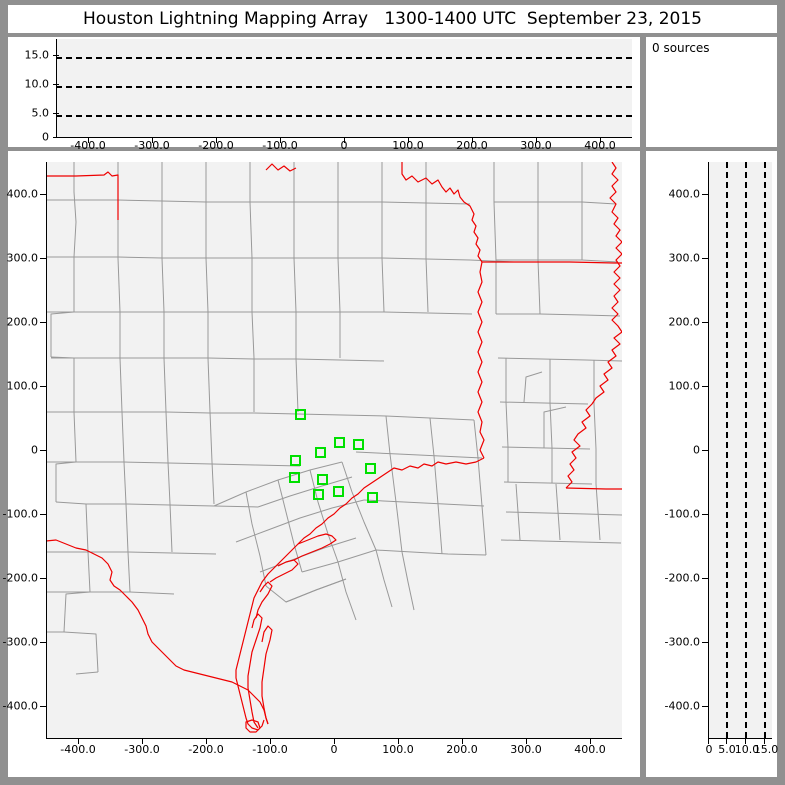 The width and height of the screenshot is (785, 785). Describe the element at coordinates (526, 749) in the screenshot. I see `map-xlabel-300: 300.0` at that location.